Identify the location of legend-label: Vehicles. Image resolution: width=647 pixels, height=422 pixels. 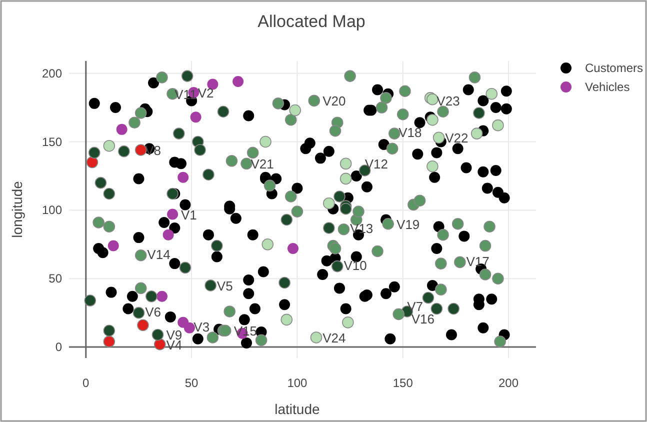
(607, 87).